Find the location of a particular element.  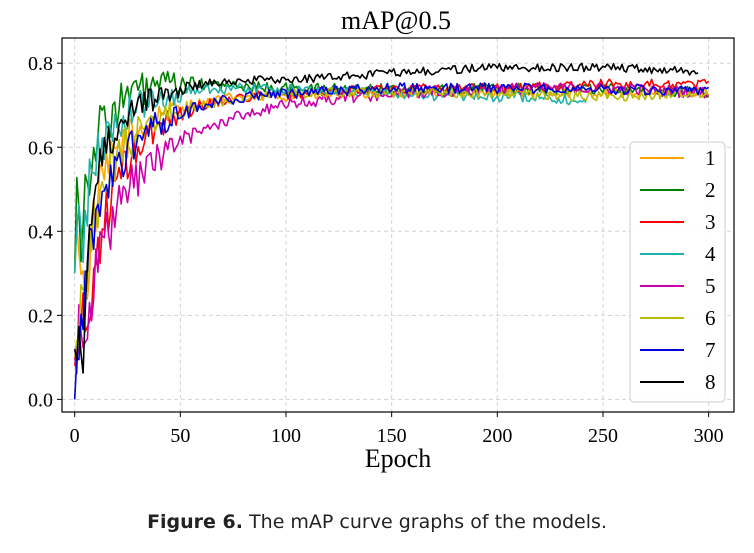

figure-caption-label: Figure 6. is located at coordinates (195, 522).